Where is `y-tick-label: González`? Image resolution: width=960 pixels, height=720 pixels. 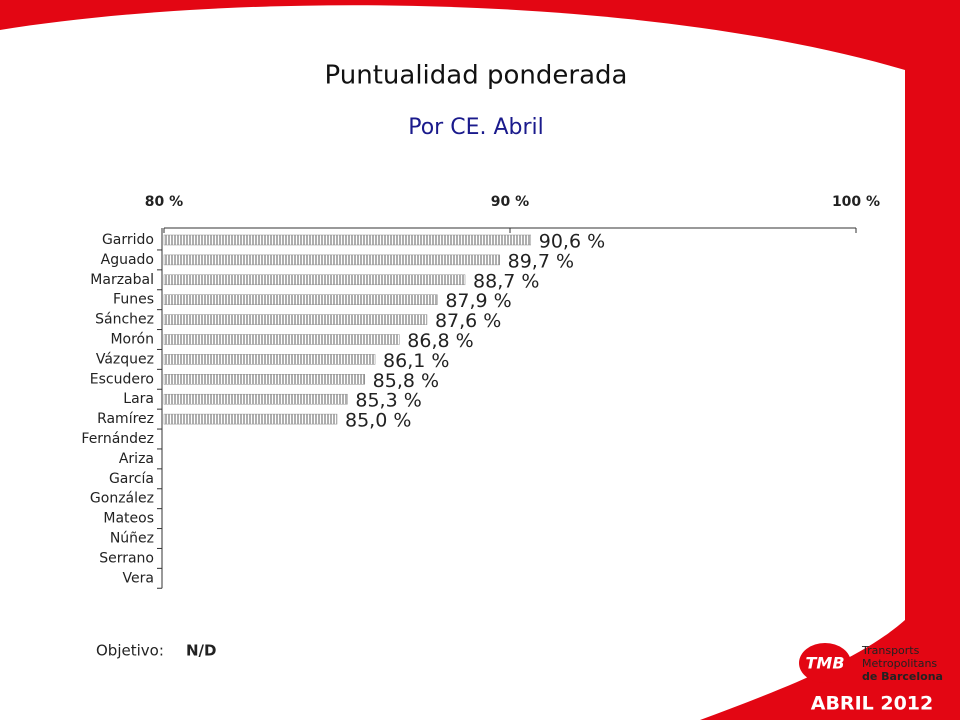
y-tick-label: González is located at coordinates (122, 499).